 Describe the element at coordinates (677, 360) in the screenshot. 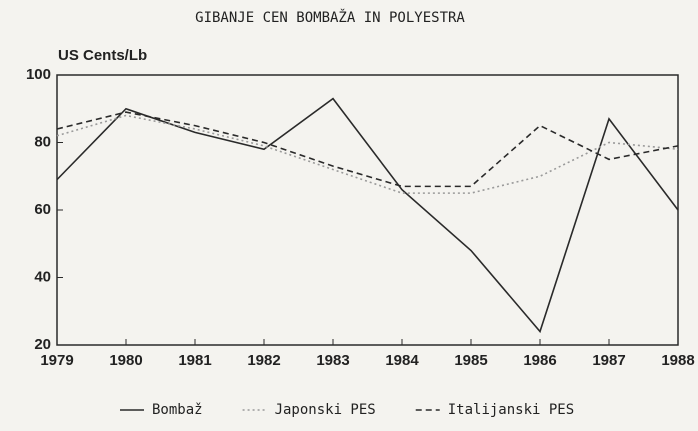

I see `x-tick-label: 1988` at that location.